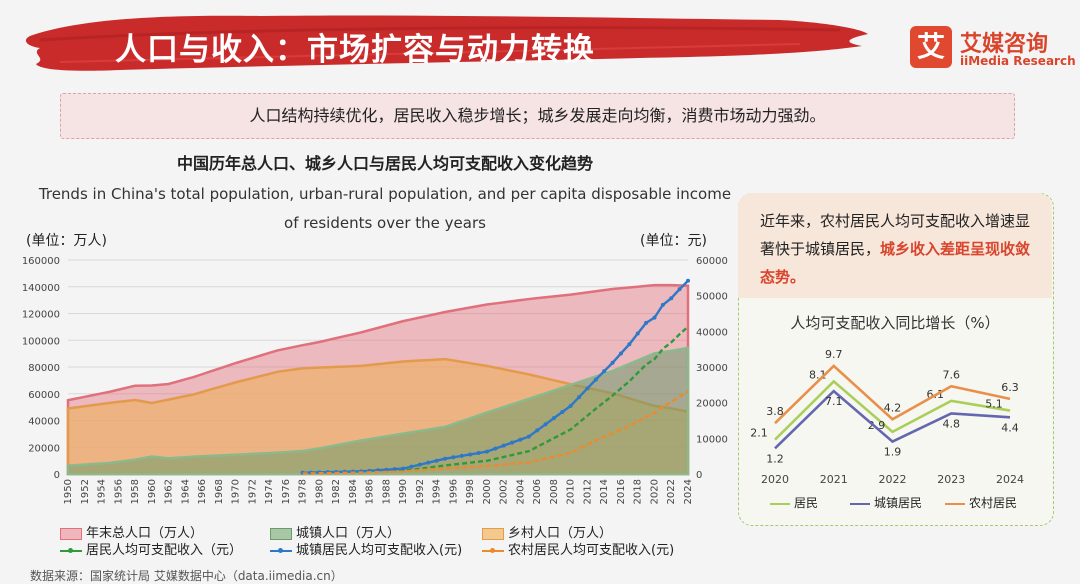 This screenshot has height=584, width=1080. Describe the element at coordinates (403, 491) in the screenshot. I see `x-tick-label: 1990` at that location.